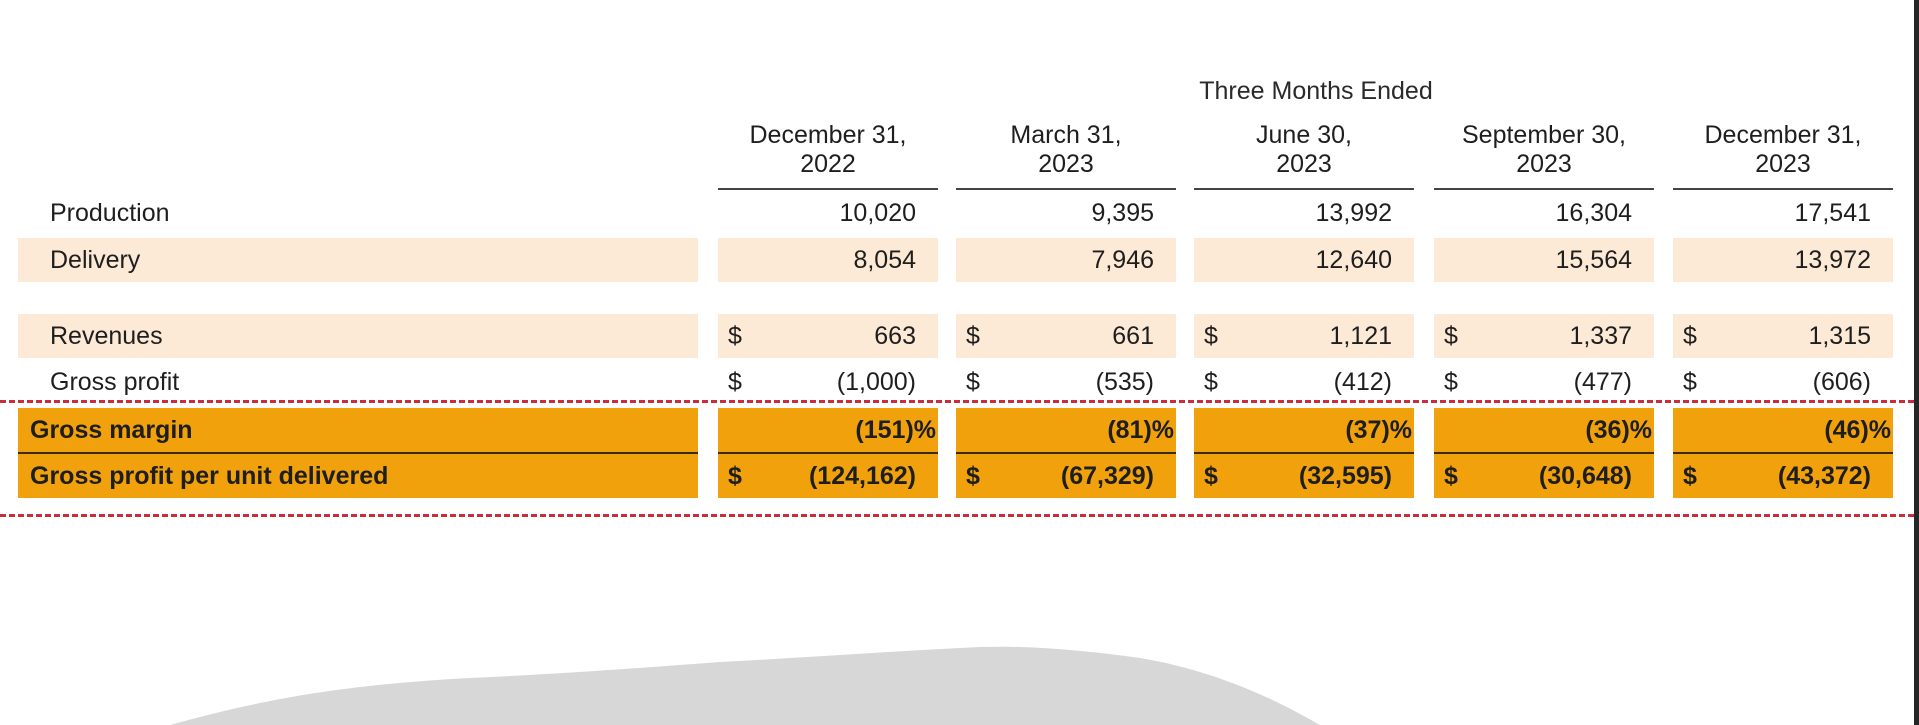  What do you see at coordinates (358, 260) in the screenshot?
I see `row-label-delivery: Delivery` at bounding box center [358, 260].